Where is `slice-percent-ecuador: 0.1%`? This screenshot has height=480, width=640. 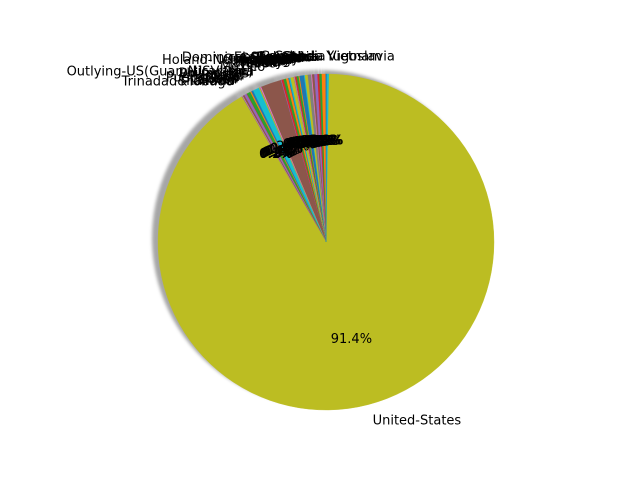 slice-percent-ecuador: 0.1% is located at coordinates (317, 141).